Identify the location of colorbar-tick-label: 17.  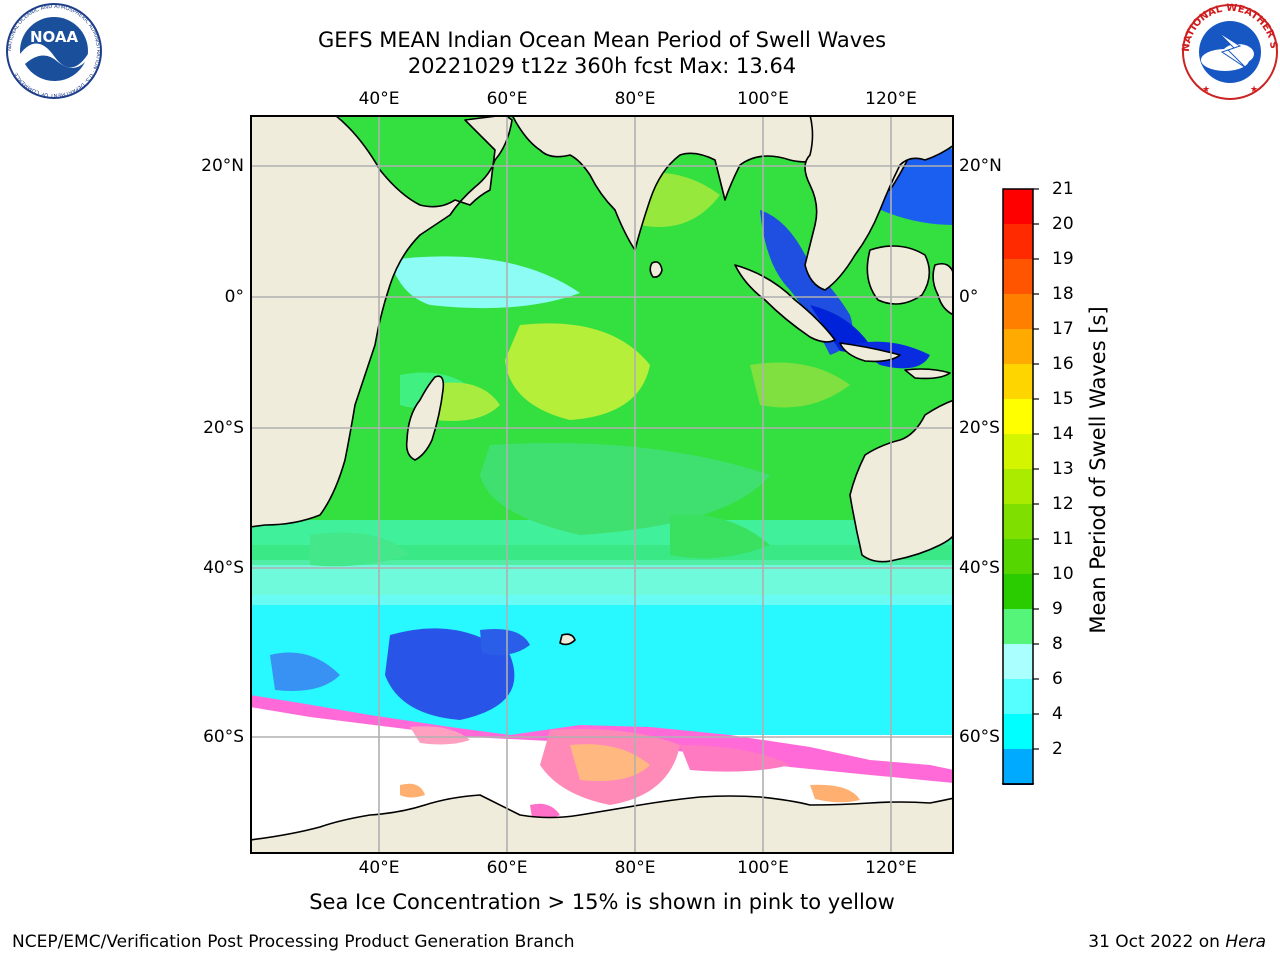
(1063, 329).